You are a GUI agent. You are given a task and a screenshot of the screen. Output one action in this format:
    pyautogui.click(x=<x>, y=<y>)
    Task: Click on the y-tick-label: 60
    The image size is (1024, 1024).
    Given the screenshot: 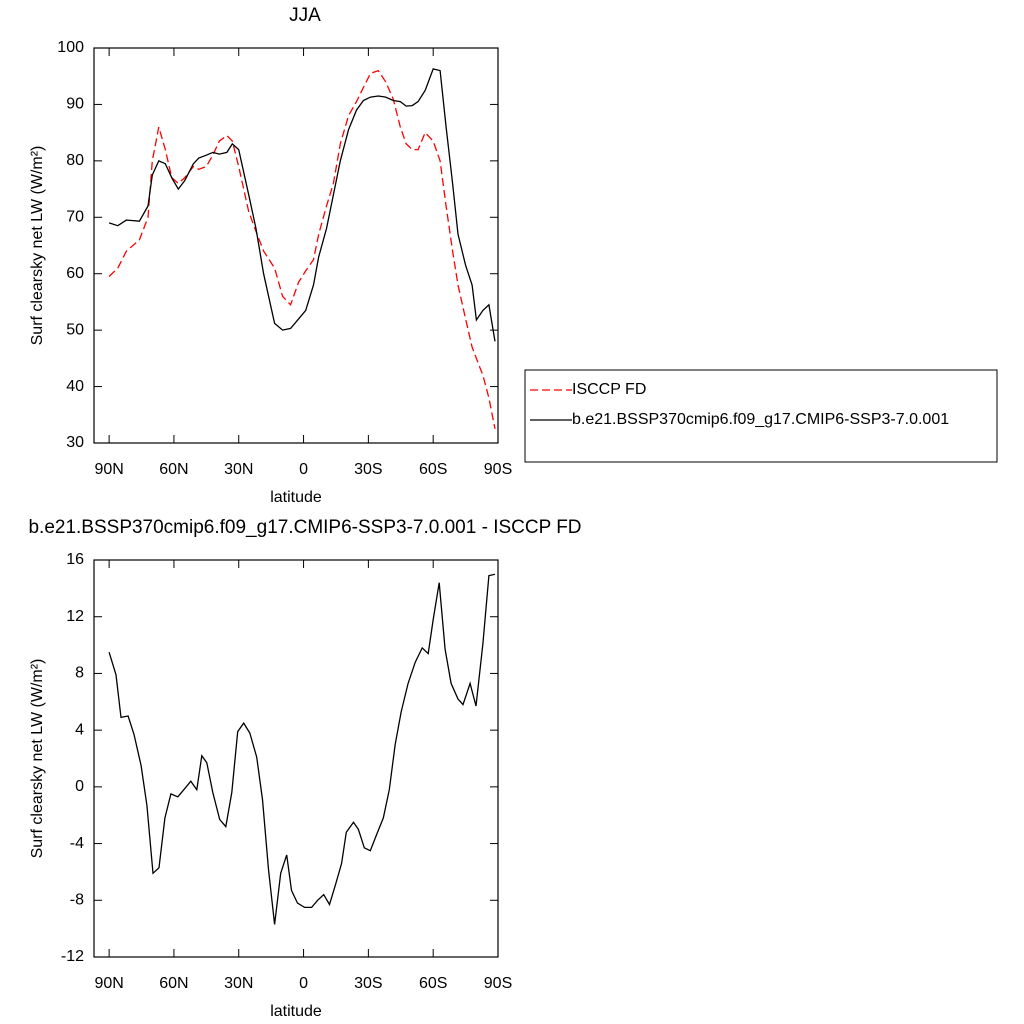 What is the action you would take?
    pyautogui.click(x=75, y=273)
    